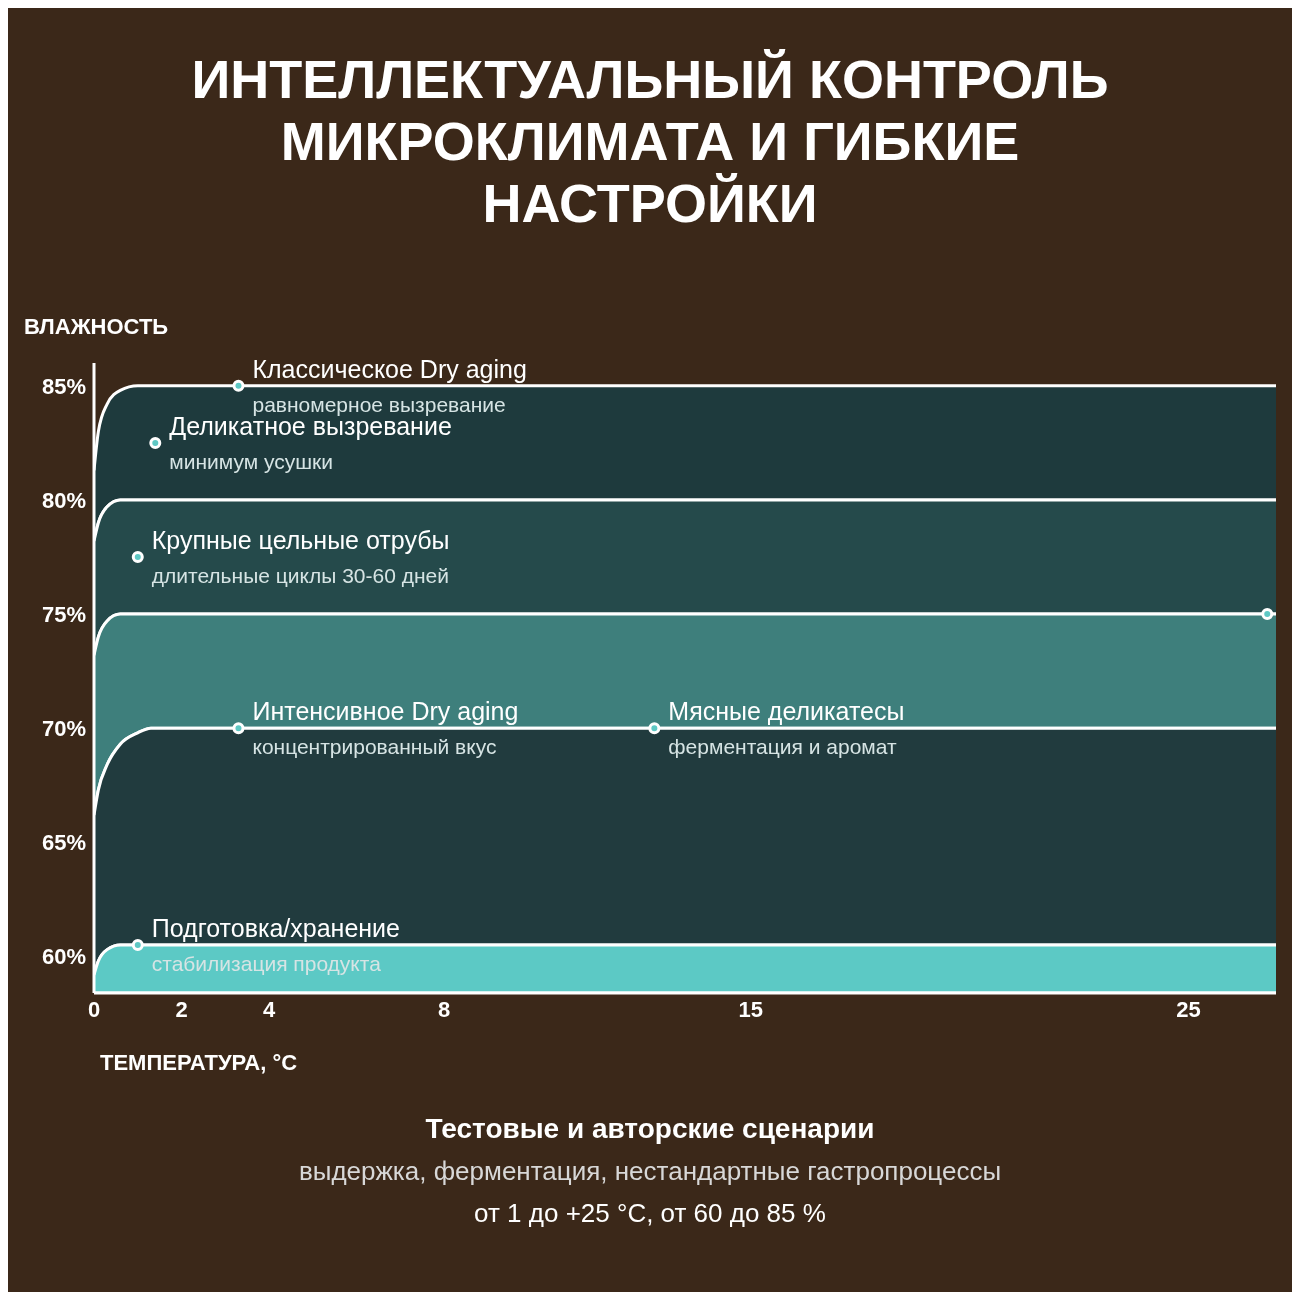  Describe the element at coordinates (650, 141) in the screenshot. I see `chart-title: ИНТЕЛЛЕКТУАЛЬНЫЙ КОНТРОЛЬ МИКРОКЛИМАТА И ГИБКИЕ НАСТРОЙКИ` at that location.